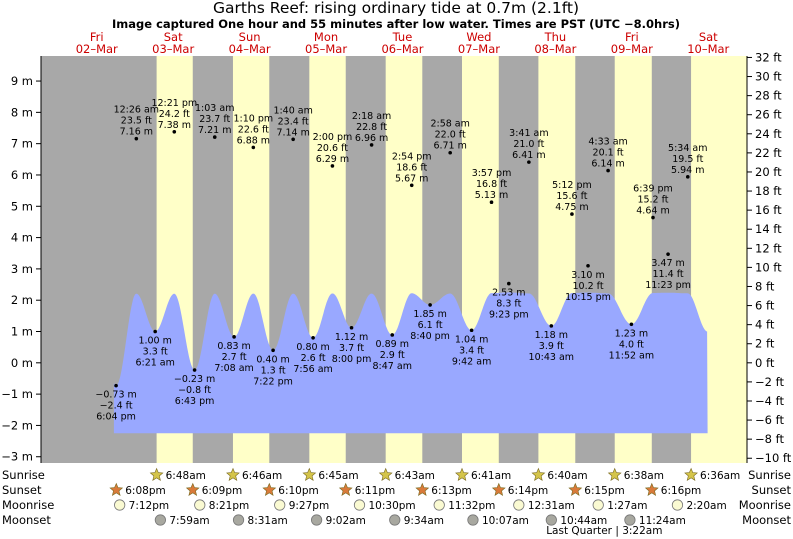 This screenshot has width=793, height=539. What do you see at coordinates (371, 138) in the screenshot?
I see `high-tide-label: 6.96 m` at bounding box center [371, 138].